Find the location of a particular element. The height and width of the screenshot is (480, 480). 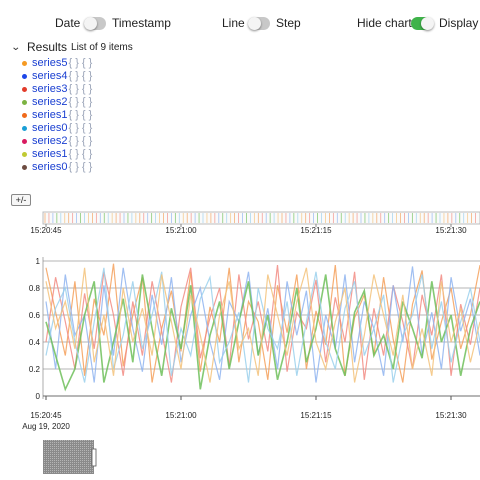

navigator-handle is located at coordinates (94, 457).